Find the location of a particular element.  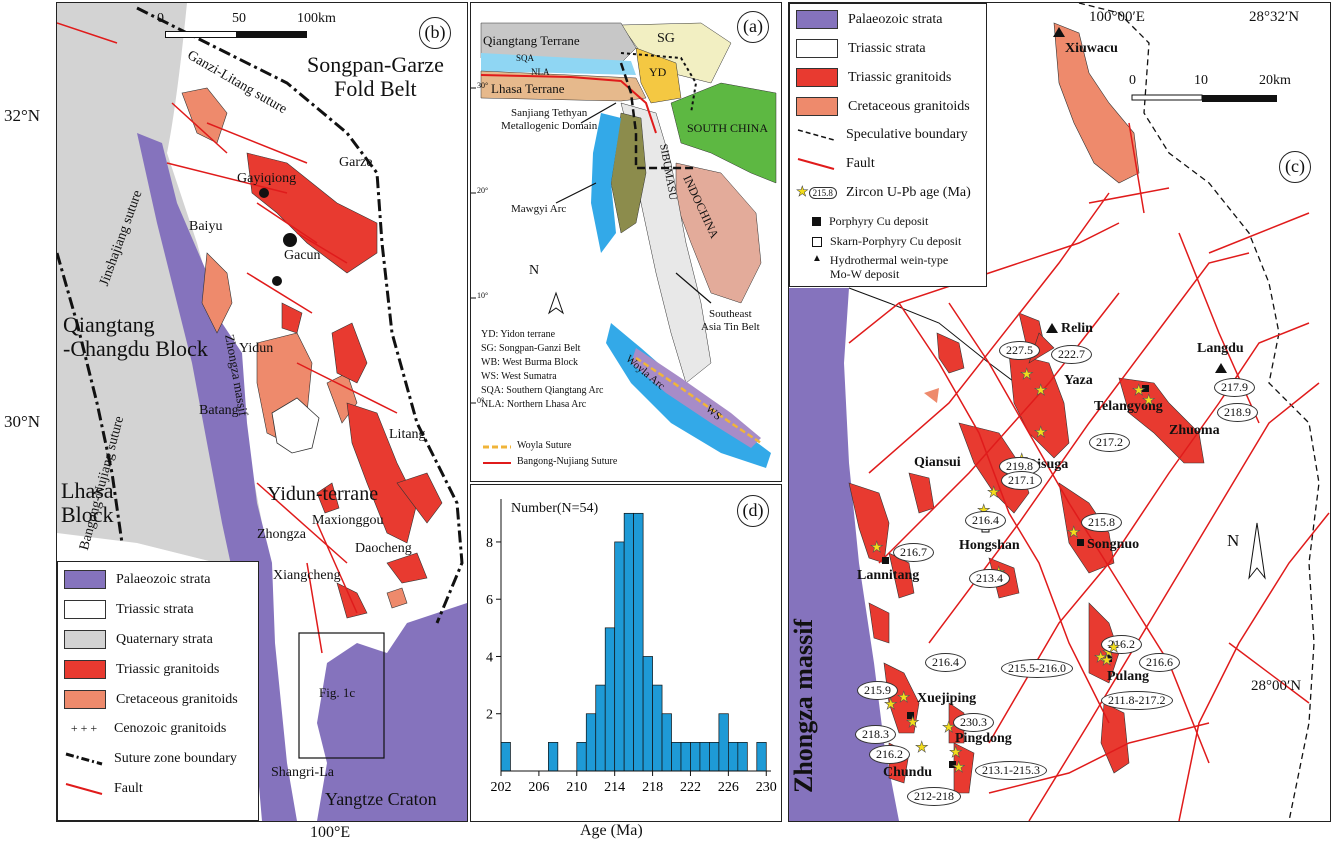

panel-a-label: (a) is located at coordinates (753, 27).